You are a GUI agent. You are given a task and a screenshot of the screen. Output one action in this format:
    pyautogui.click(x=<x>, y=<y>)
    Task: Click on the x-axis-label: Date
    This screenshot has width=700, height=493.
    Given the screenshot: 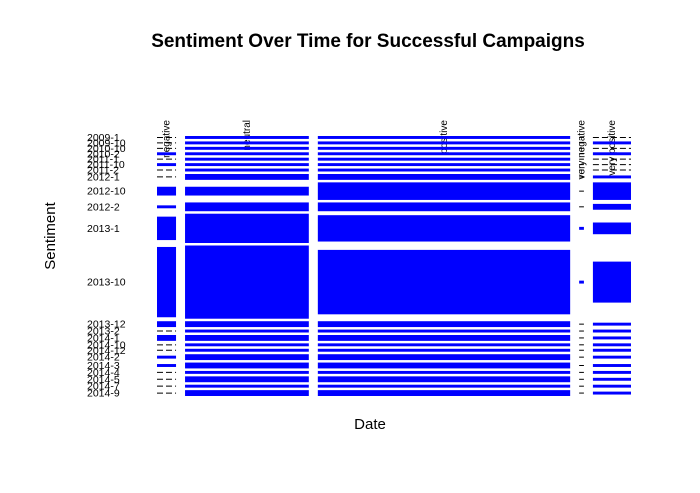 What is the action you would take?
    pyautogui.click(x=370, y=424)
    